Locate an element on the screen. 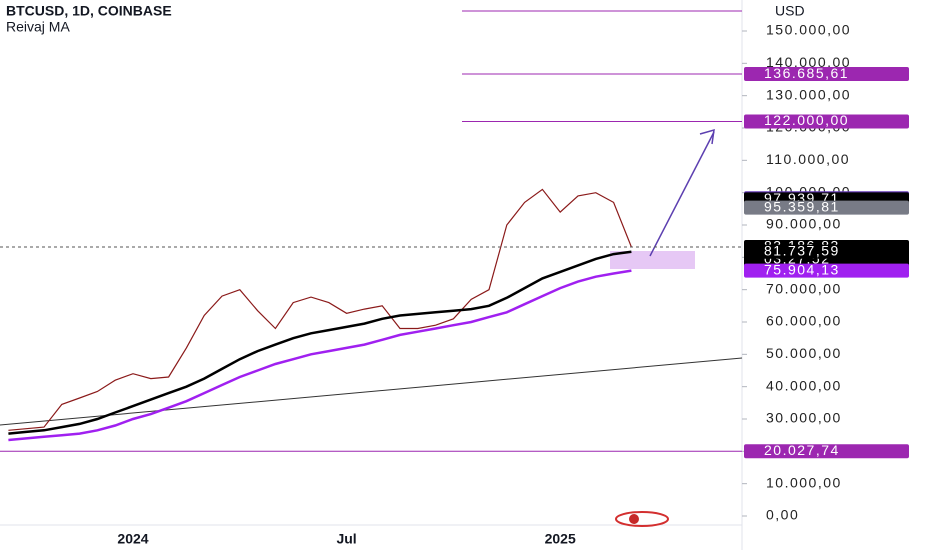 The height and width of the screenshot is (550, 932). y-tick-label: 70.000,00 is located at coordinates (804, 288).